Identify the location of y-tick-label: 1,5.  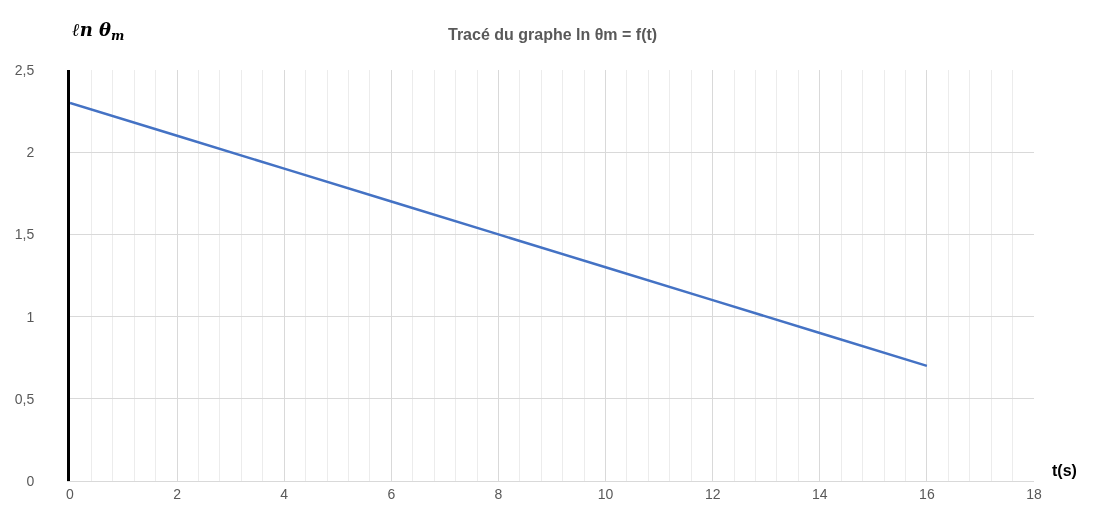
(24, 234).